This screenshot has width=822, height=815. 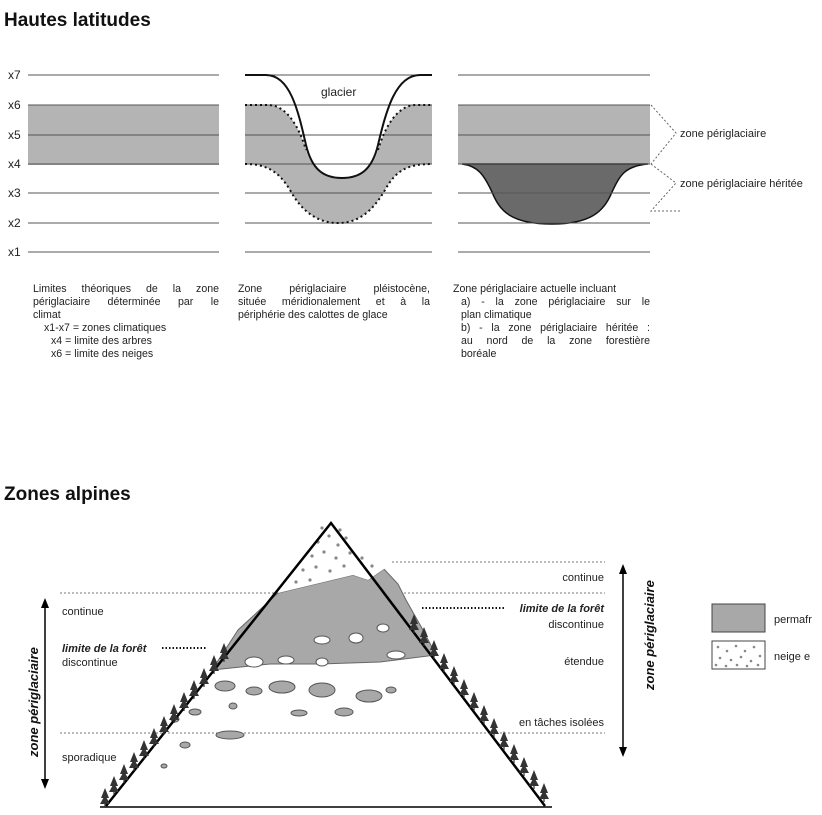 What do you see at coordinates (793, 620) in the screenshot?
I see `legend-permafrost-label: permafr` at bounding box center [793, 620].